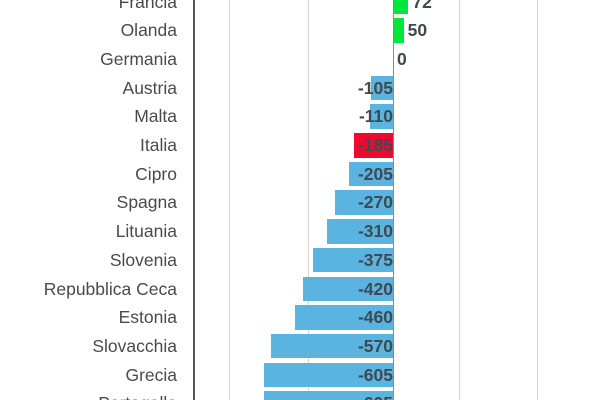 The width and height of the screenshot is (600, 400). I want to click on bar-row: -420, so click(396, 289).